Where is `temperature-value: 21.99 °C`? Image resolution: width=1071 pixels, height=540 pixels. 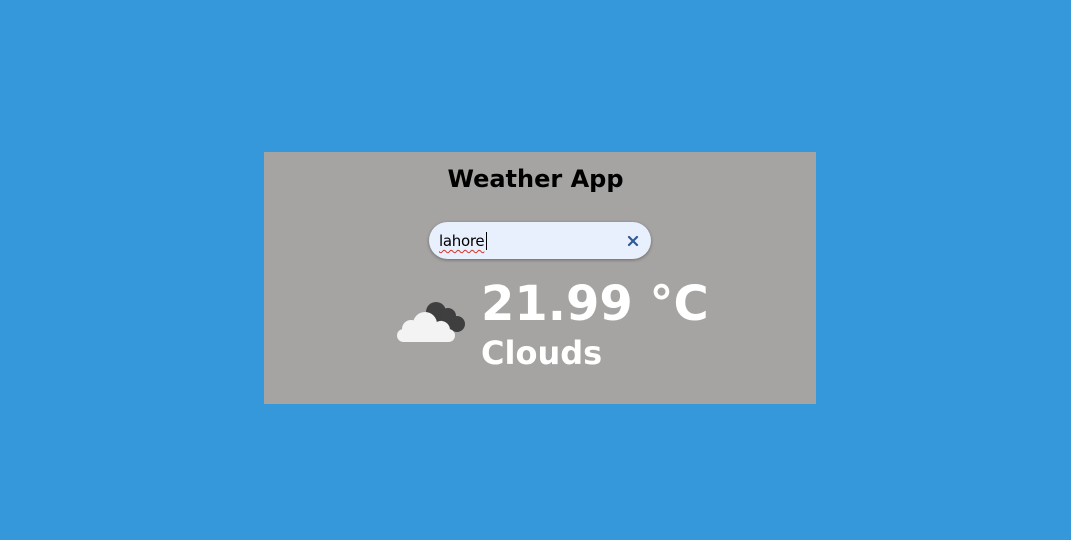 temperature-value: 21.99 °C is located at coordinates (595, 304).